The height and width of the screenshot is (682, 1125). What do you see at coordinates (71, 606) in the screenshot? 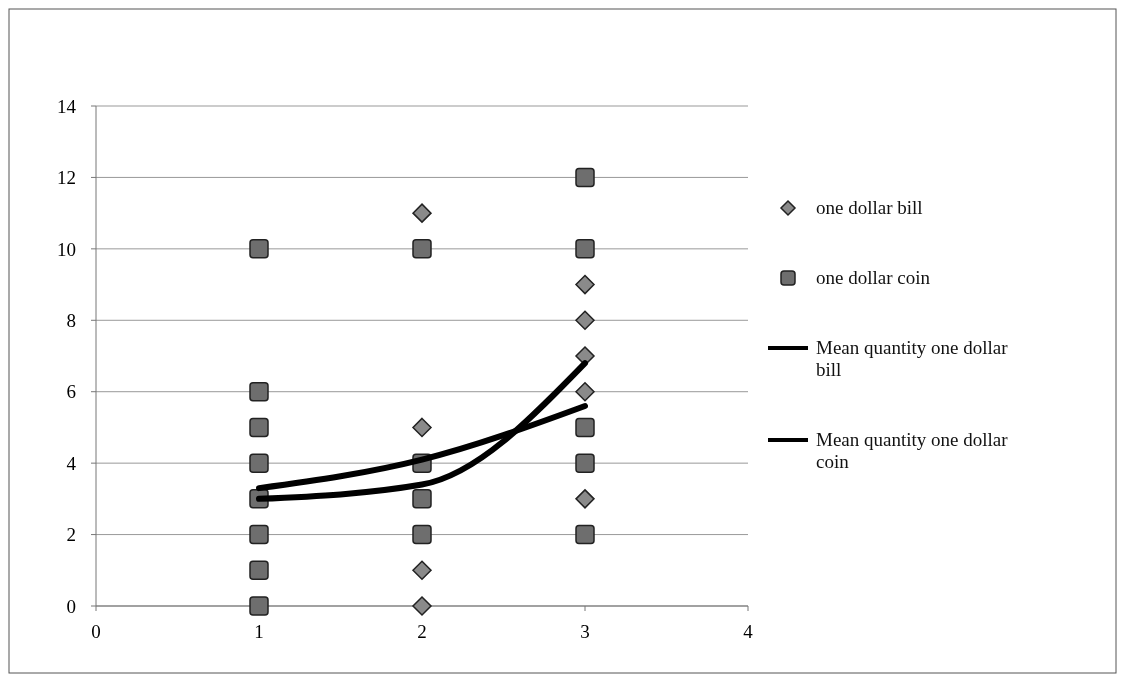
I see `y-tick-label: 0` at bounding box center [71, 606].